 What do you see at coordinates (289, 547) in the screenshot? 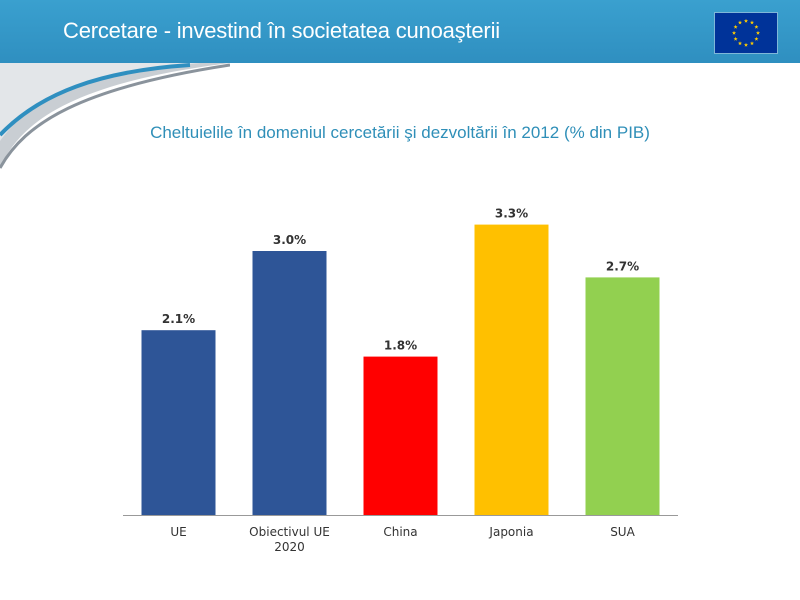
I see `category-label: 2020` at bounding box center [289, 547].